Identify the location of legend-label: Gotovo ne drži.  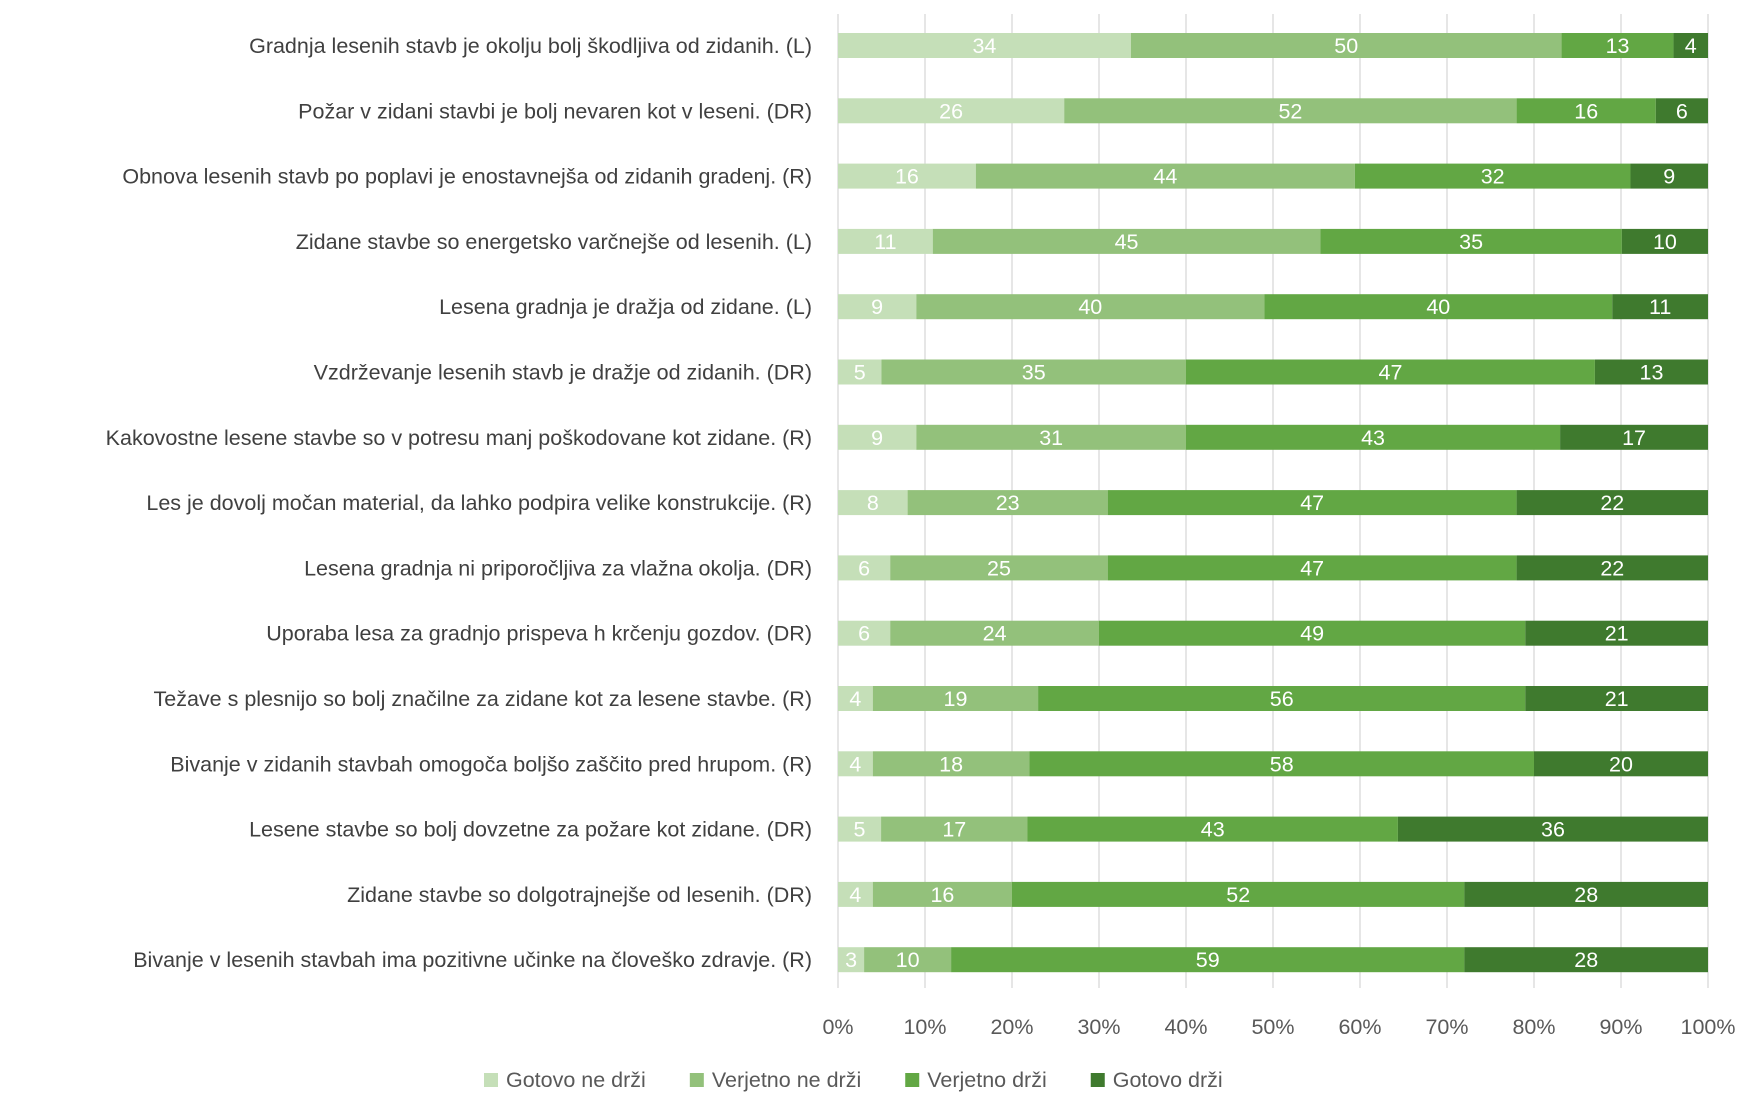
(576, 1080).